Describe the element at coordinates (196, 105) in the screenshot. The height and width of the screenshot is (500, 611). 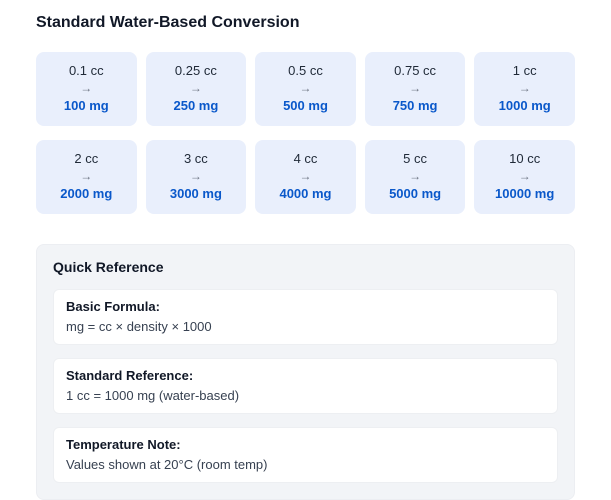
I see `mg-value: 250 mg` at that location.